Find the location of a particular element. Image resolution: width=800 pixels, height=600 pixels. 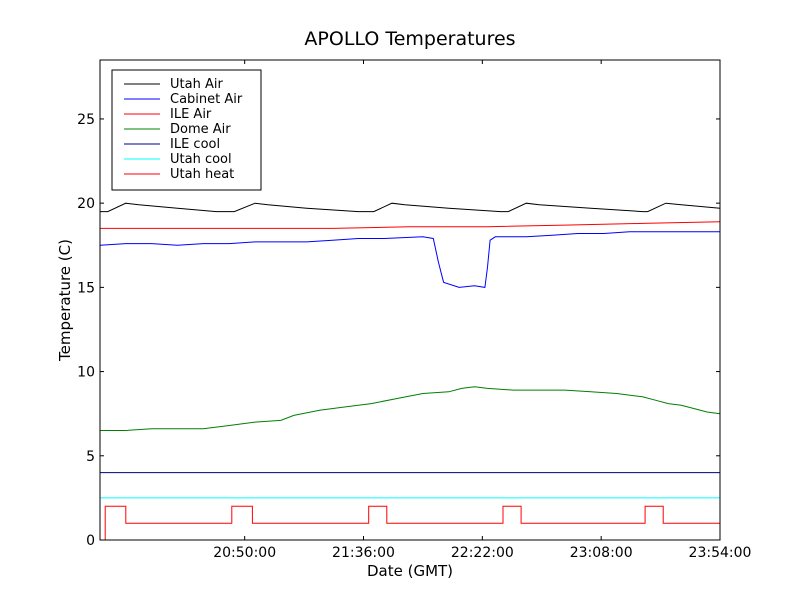

legend-label-utah-heat: Utah heat is located at coordinates (202, 174).